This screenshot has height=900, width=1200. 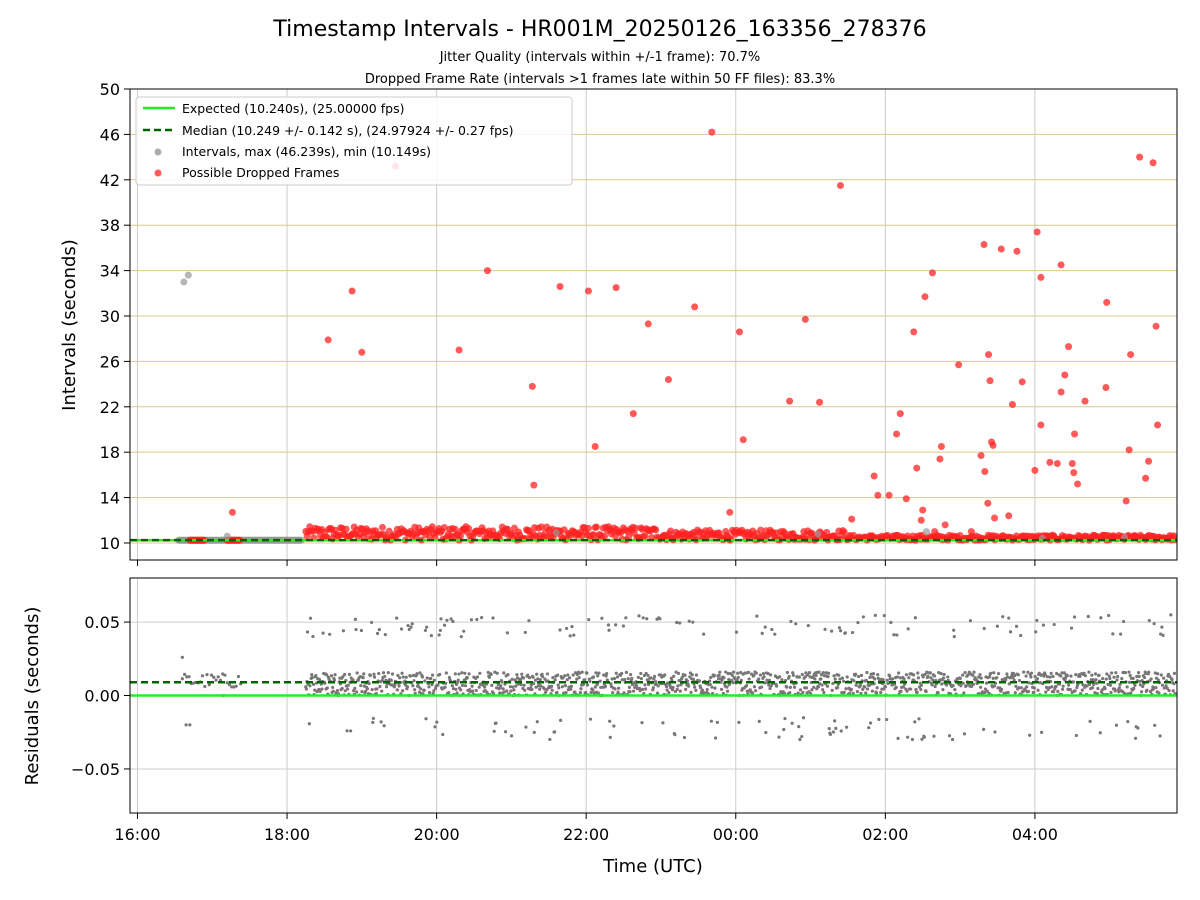 What do you see at coordinates (437, 834) in the screenshot?
I see `x-tick-label: 20:00` at bounding box center [437, 834].